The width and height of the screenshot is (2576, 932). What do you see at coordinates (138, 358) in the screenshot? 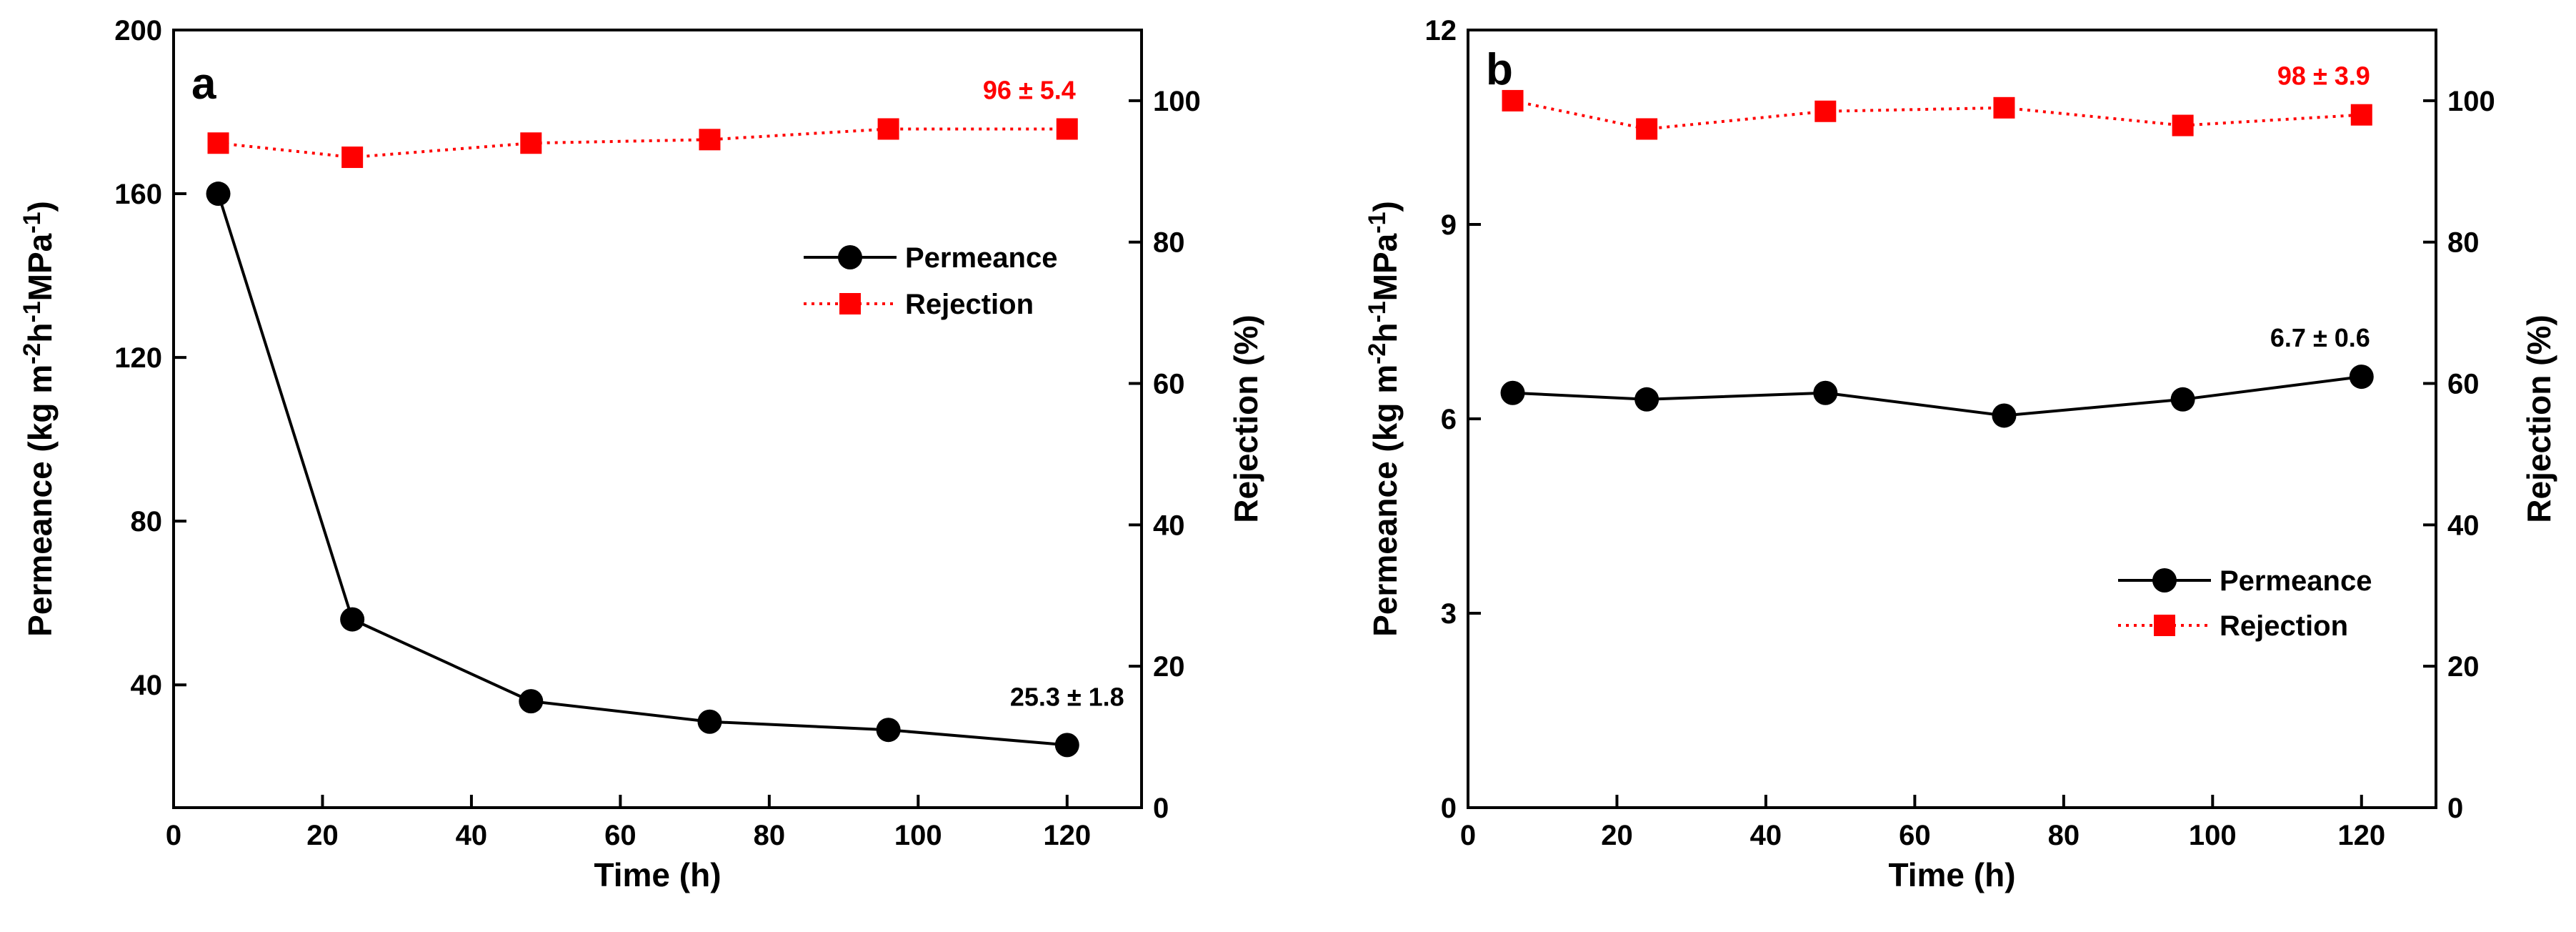
I see `y-left-tick-label: 120` at bounding box center [138, 358].